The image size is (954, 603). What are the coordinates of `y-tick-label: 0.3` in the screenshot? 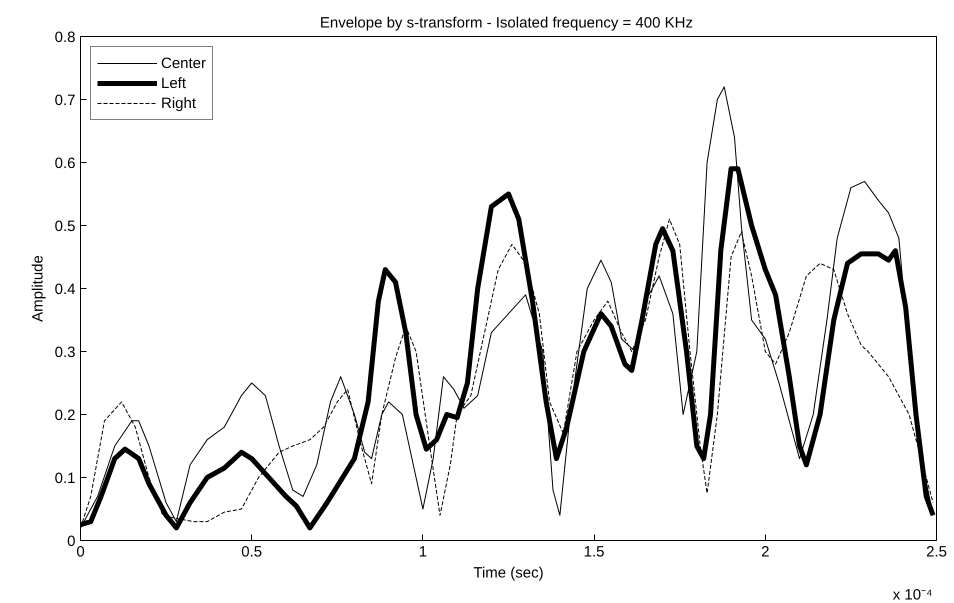 It's located at (65, 352).